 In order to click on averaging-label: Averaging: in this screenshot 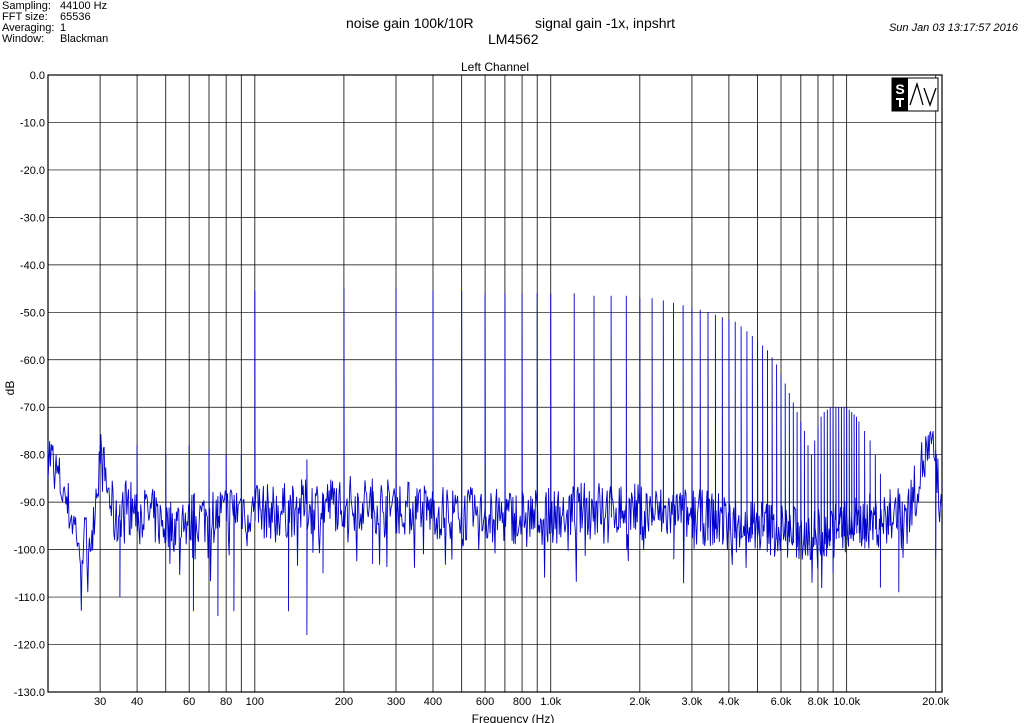, I will do `click(28, 28)`.